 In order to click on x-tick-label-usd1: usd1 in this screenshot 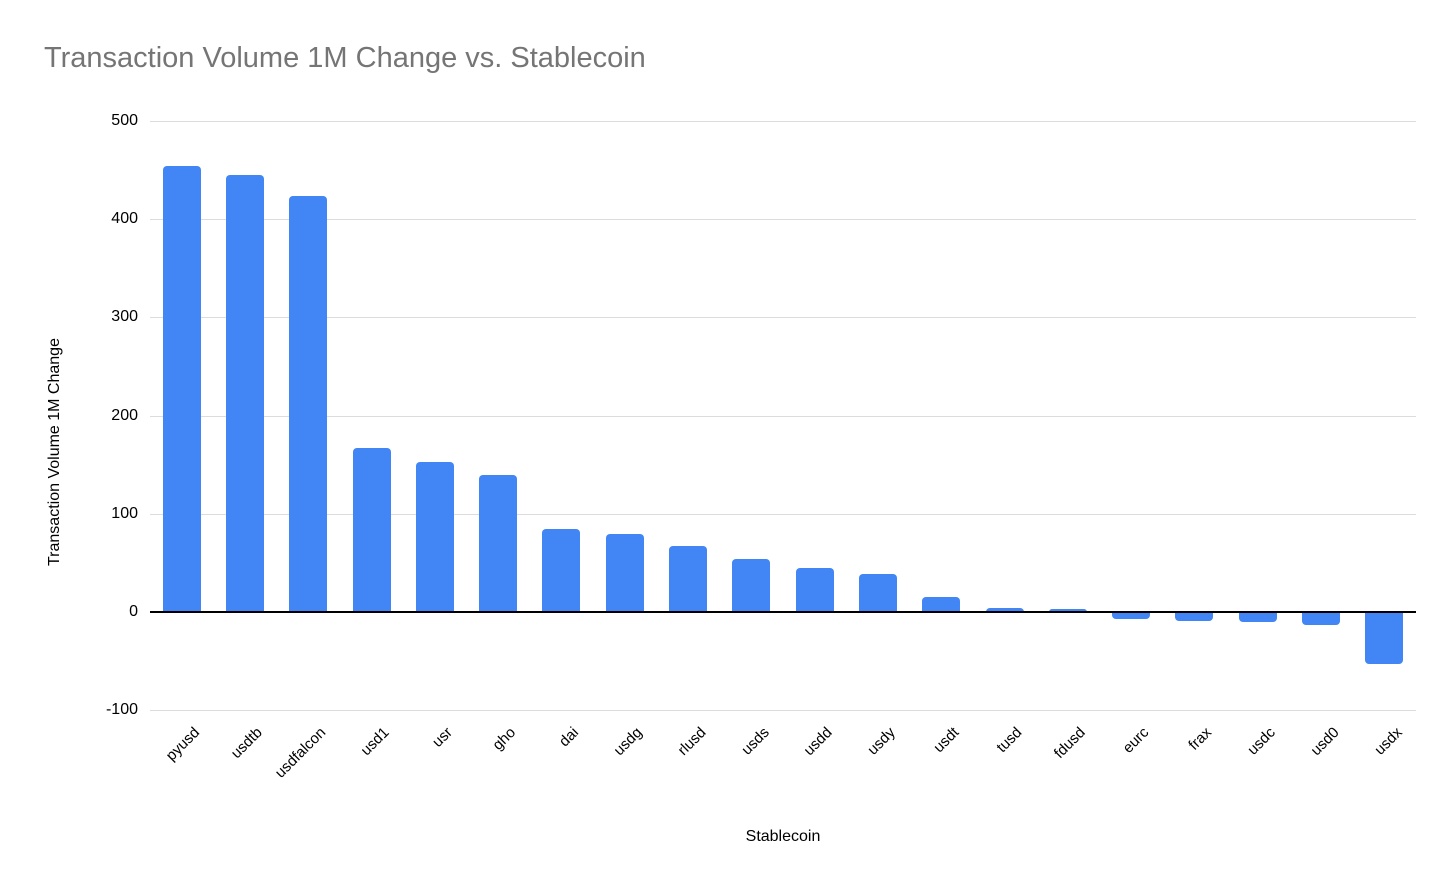, I will do `click(375, 742)`.